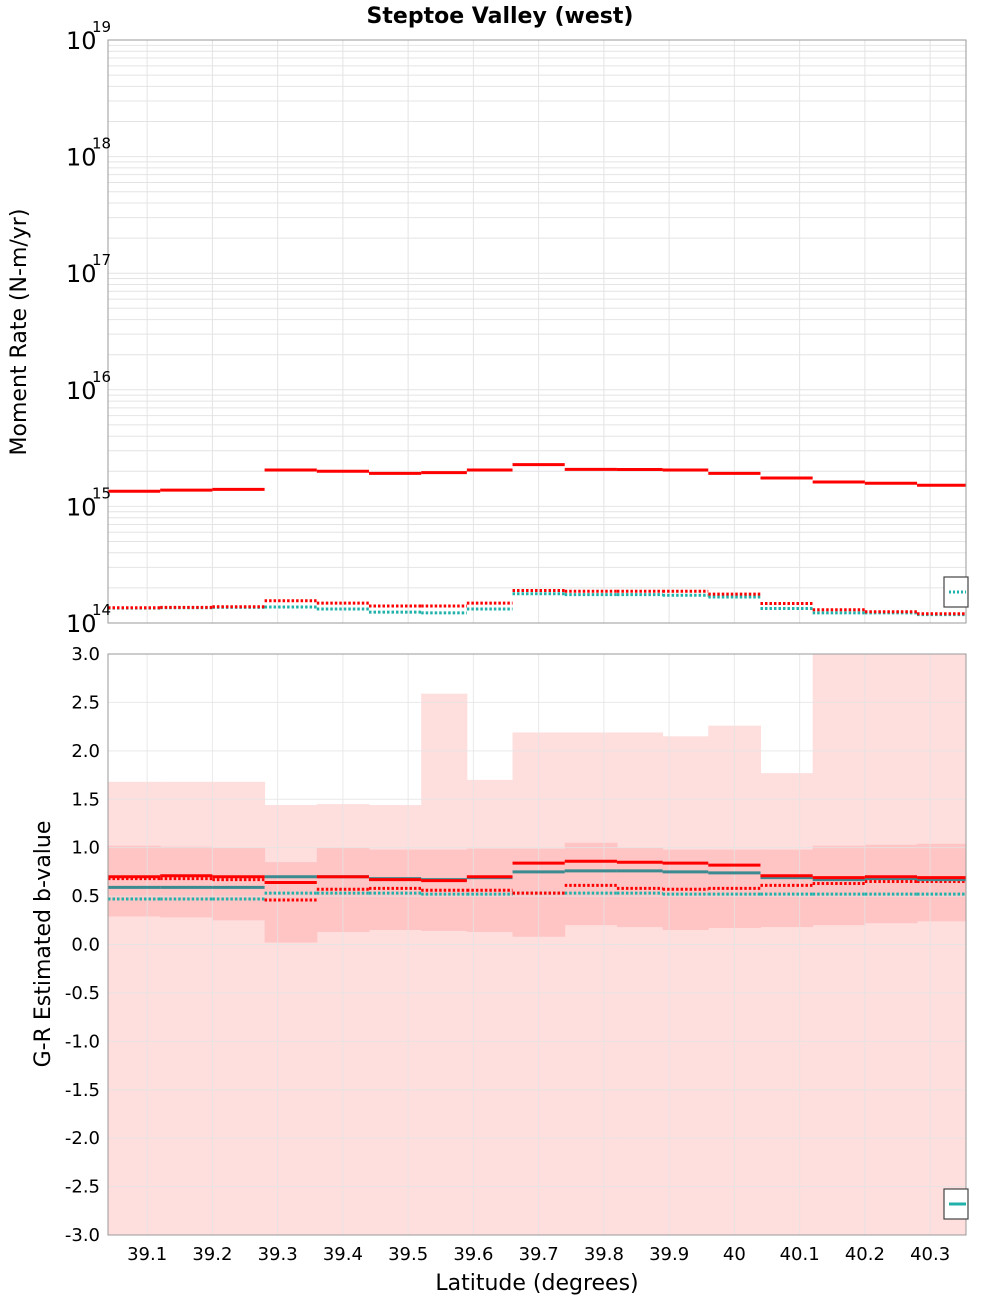  Describe the element at coordinates (85, 848) in the screenshot. I see `bottom-y-tick-label: 1.0` at that location.